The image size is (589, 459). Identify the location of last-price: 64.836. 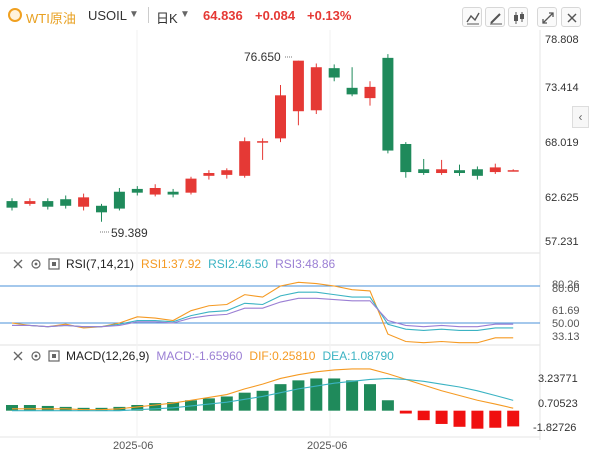
(223, 15).